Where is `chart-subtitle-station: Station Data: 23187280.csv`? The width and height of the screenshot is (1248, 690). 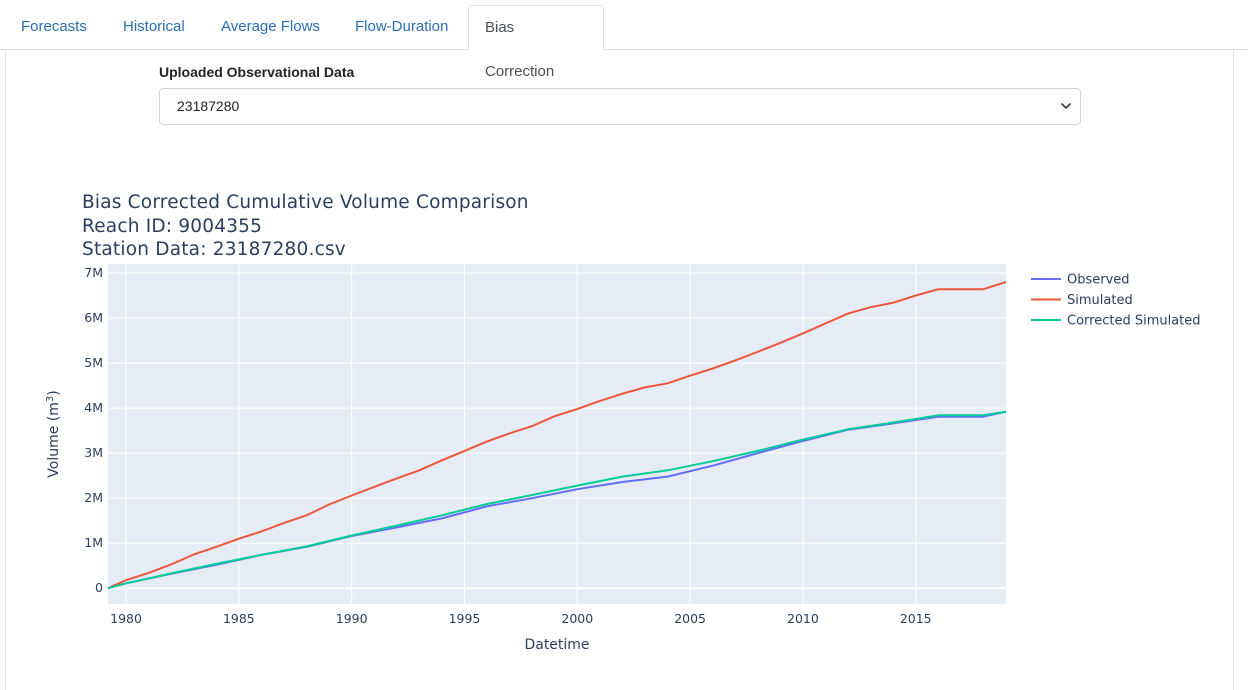
chart-subtitle-station: Station Data: 23187280.csv is located at coordinates (214, 249).